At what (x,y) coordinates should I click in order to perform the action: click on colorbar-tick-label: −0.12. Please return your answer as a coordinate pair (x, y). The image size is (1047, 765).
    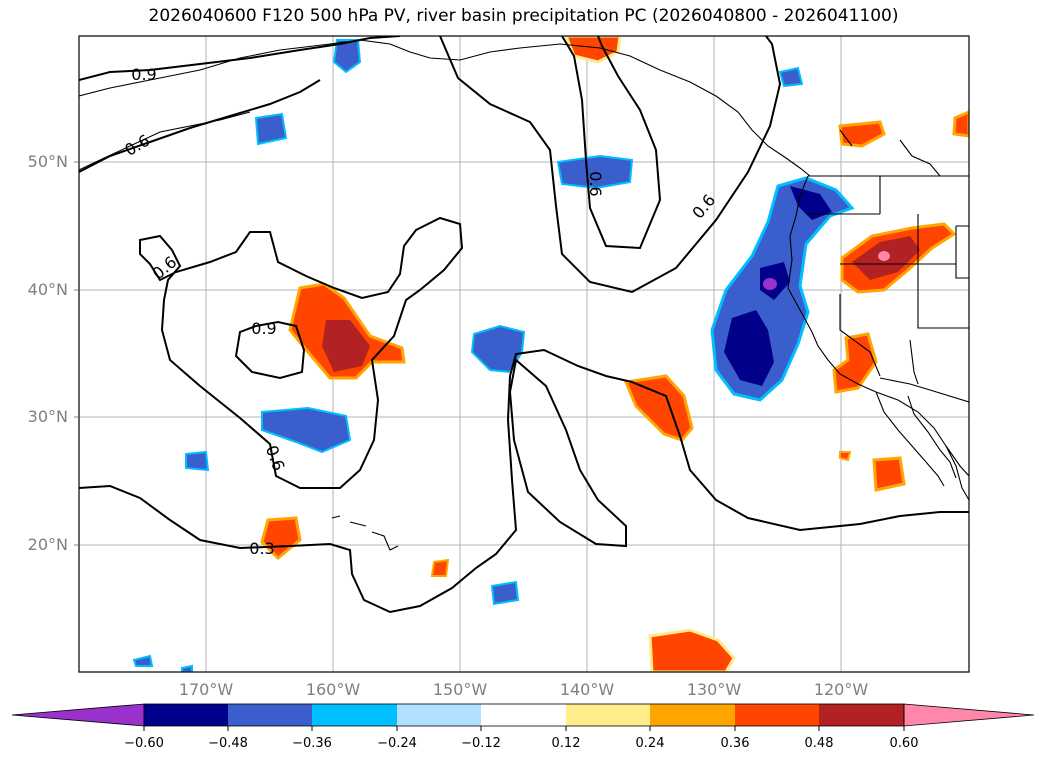
    Looking at the image, I should click on (481, 743).